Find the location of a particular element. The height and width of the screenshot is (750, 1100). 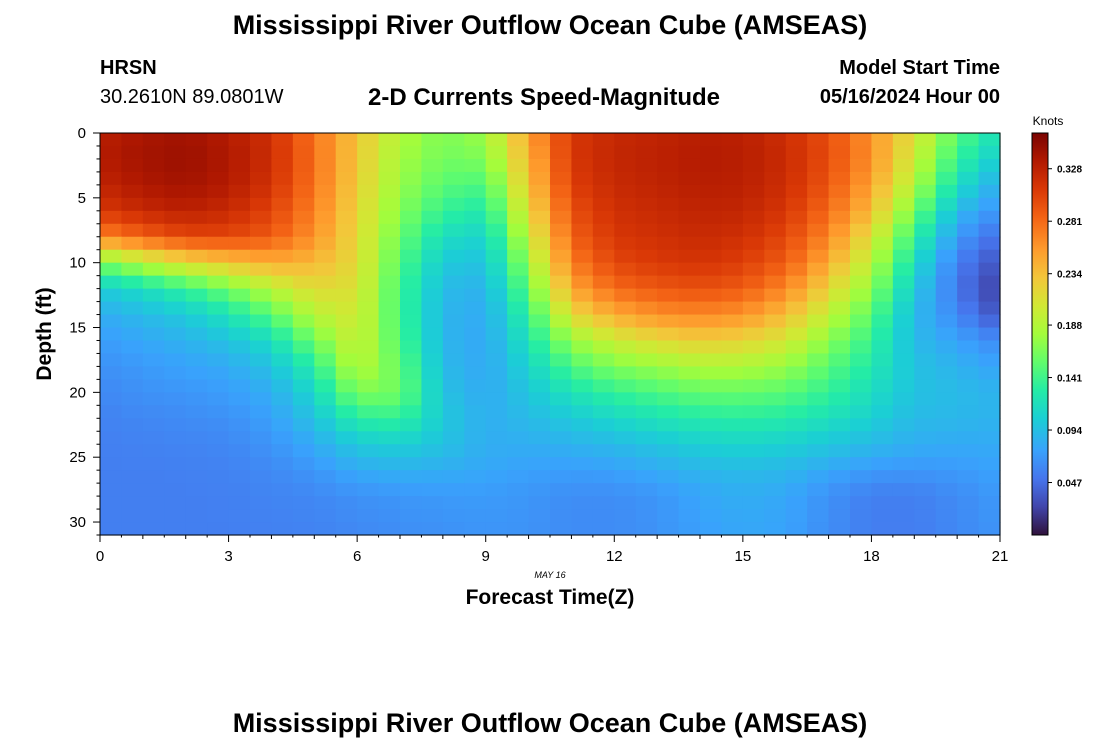

date-label: MAY 16 is located at coordinates (549, 575).